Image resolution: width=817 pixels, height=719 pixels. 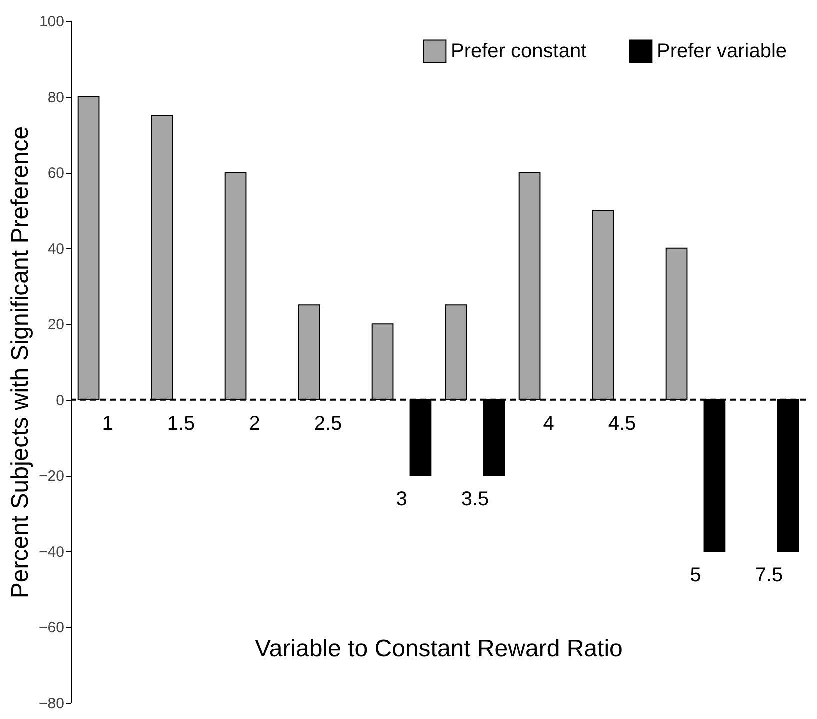 What do you see at coordinates (475, 499) in the screenshot?
I see `x-tick-label: 3.5` at bounding box center [475, 499].